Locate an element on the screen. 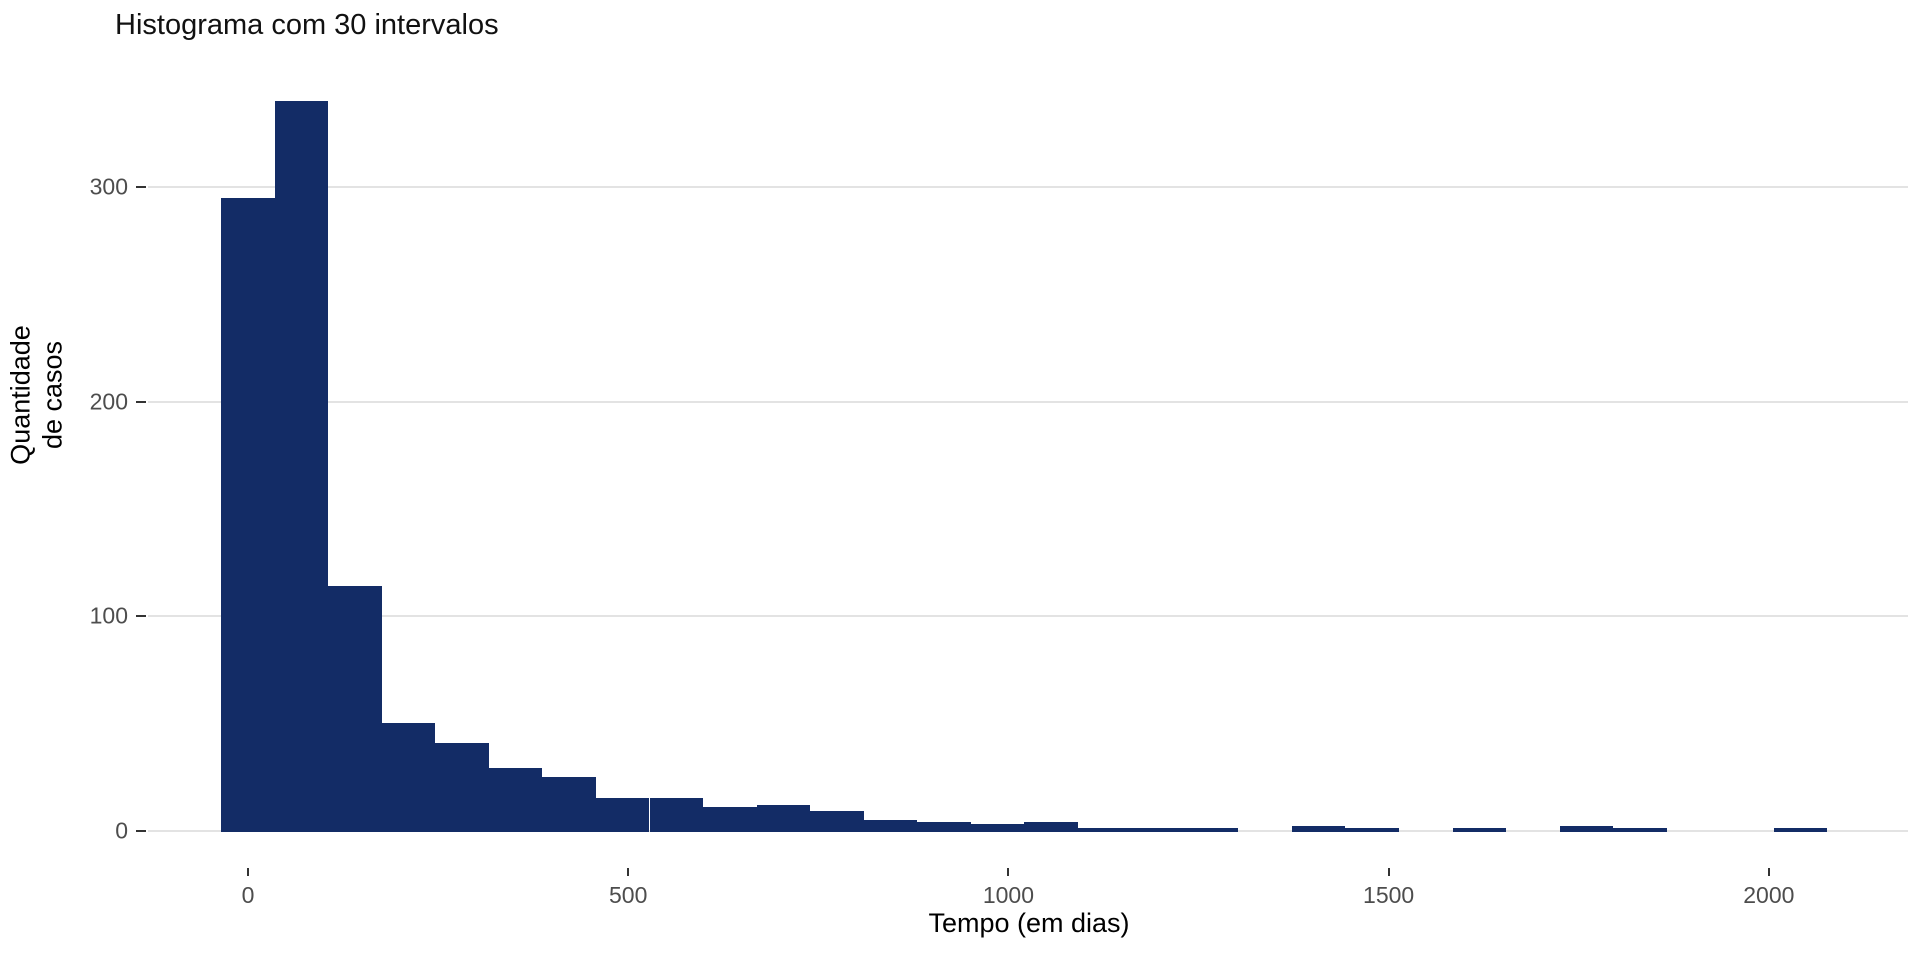 The image size is (1920, 960). y-axis-title: Quantidade de casos is located at coordinates (37, 395).